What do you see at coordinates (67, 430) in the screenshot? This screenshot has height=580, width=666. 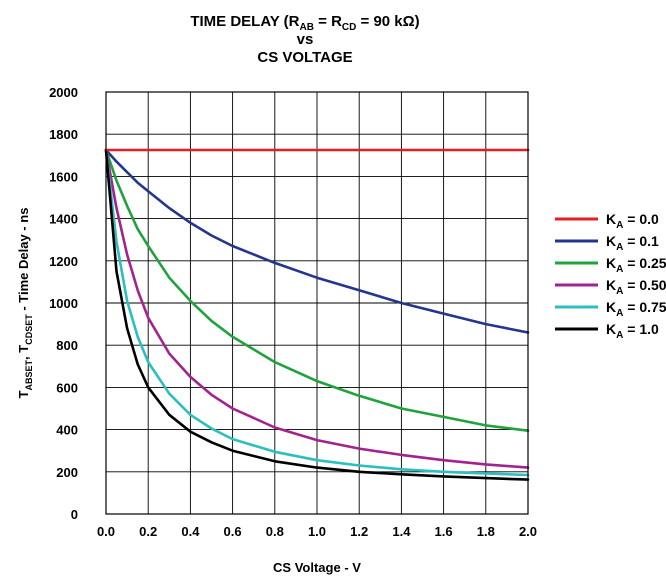 I see `y-tick-label: 400` at bounding box center [67, 430].